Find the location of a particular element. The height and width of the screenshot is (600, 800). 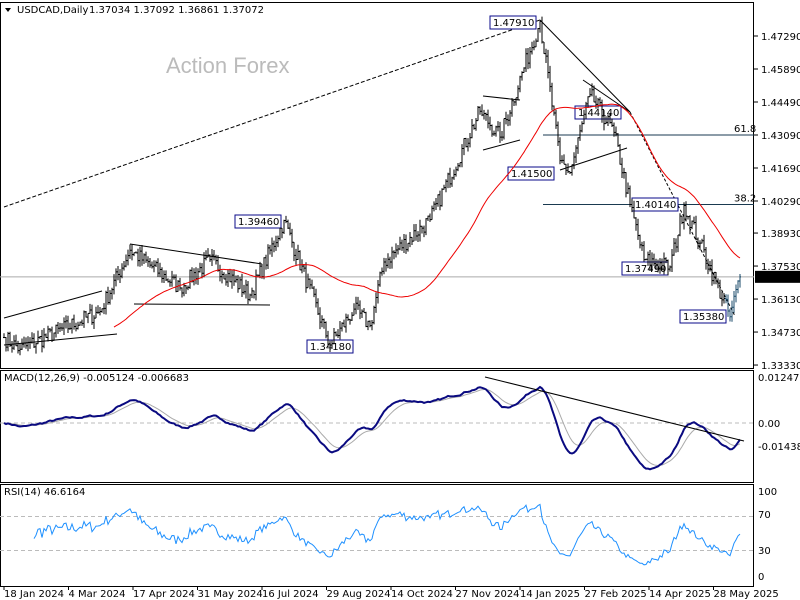

y-tick-label: 1.41690 is located at coordinates (780, 169).